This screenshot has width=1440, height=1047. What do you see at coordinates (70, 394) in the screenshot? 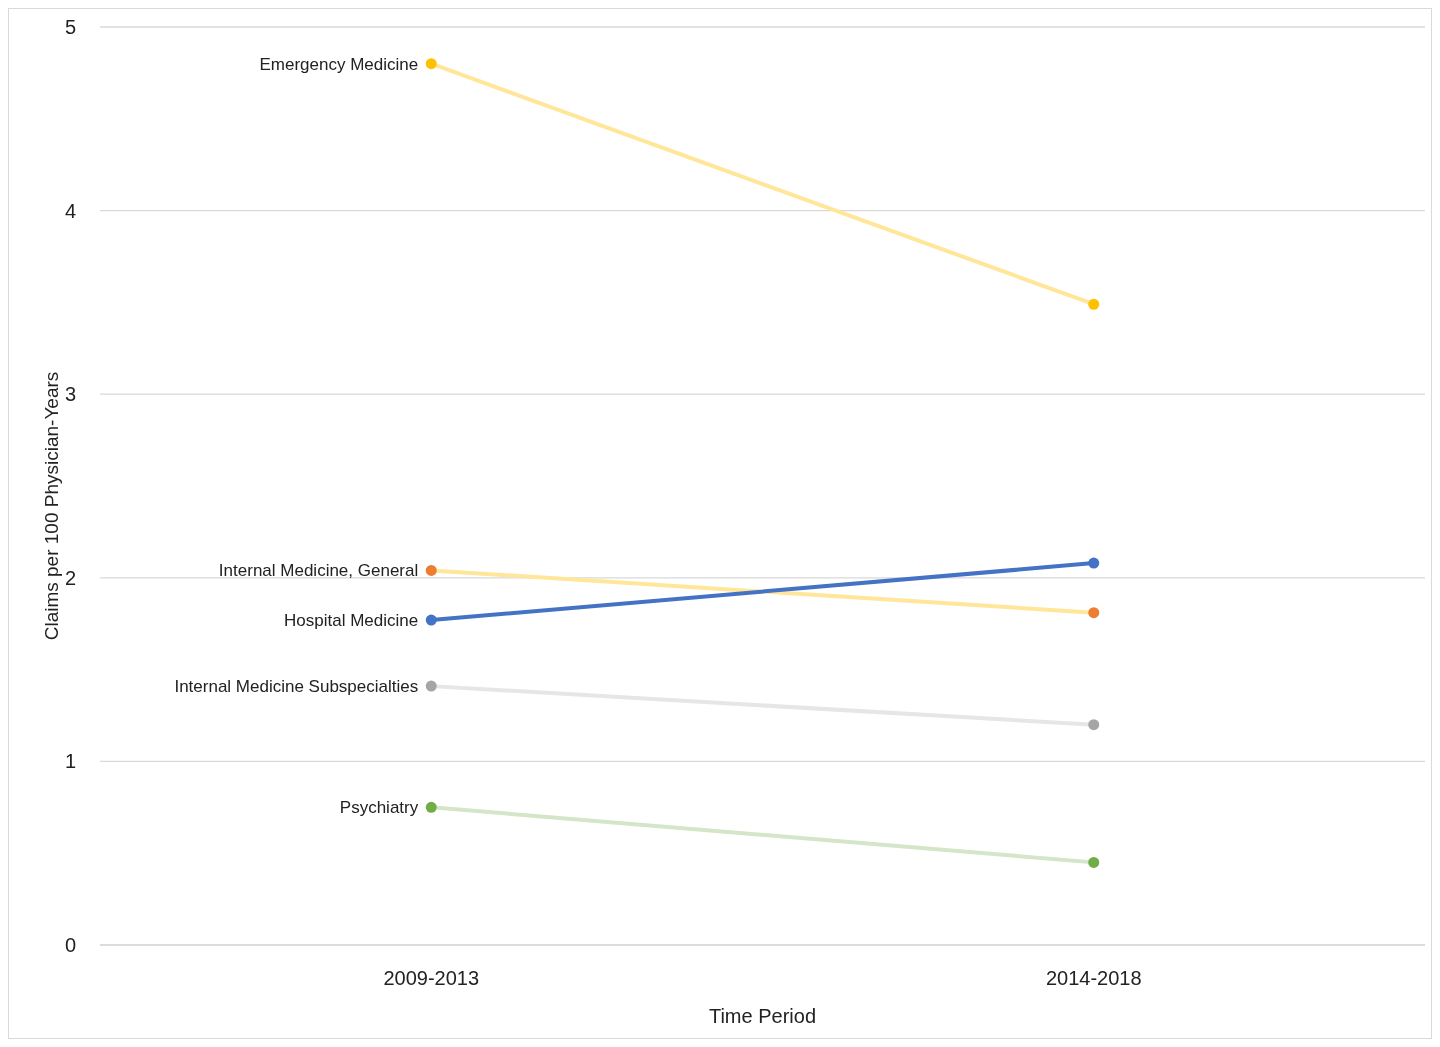
I see `y-tick-label: 3` at bounding box center [70, 394].